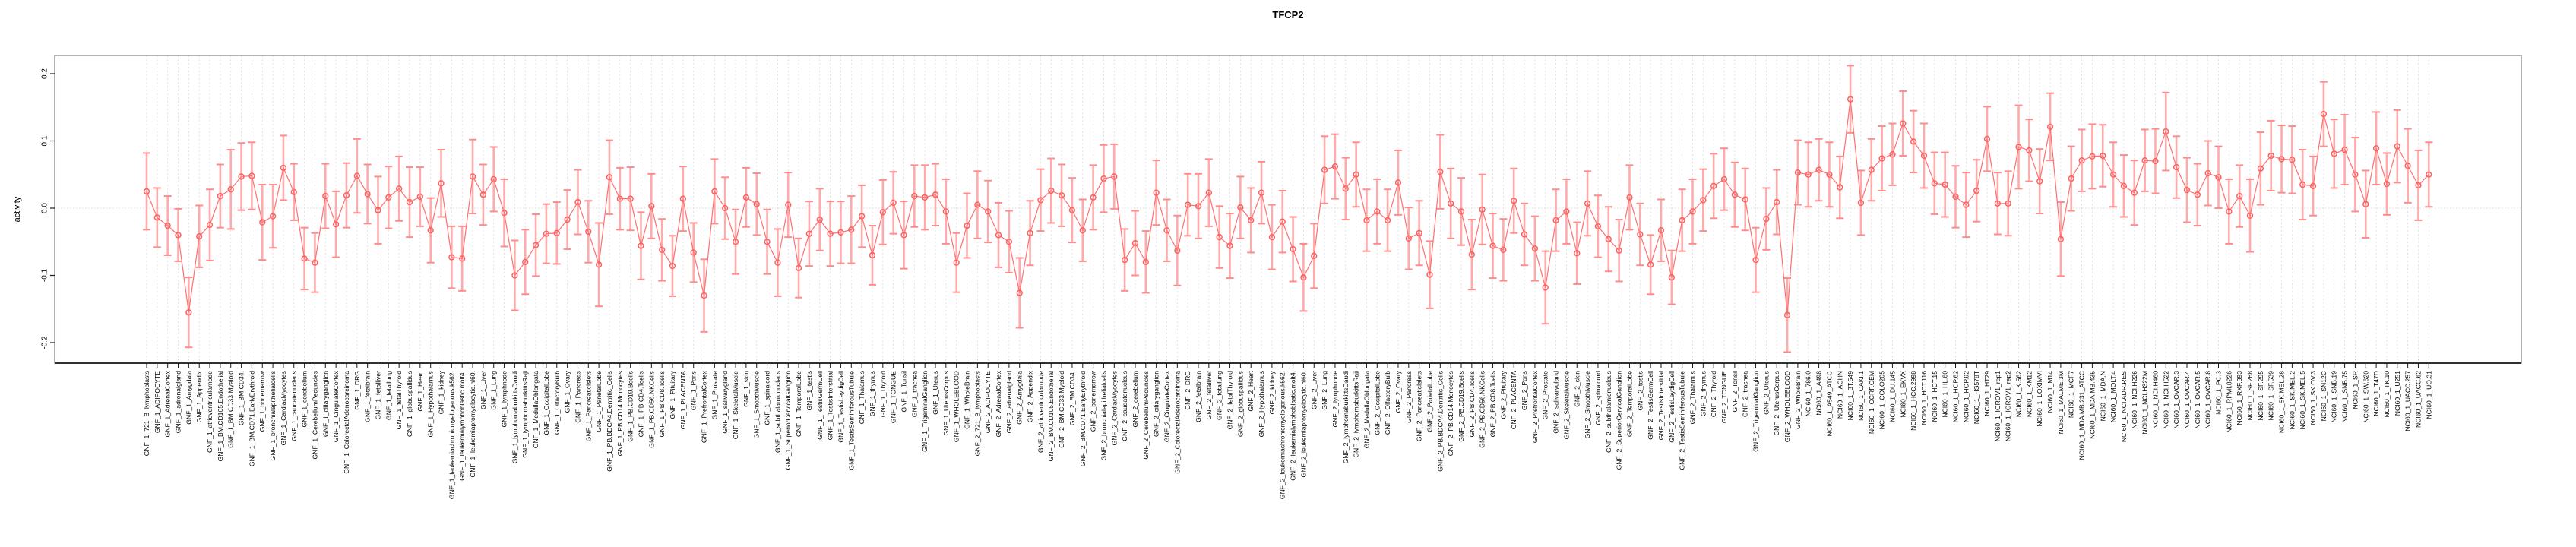 This screenshot has height=547, width=2576. What do you see at coordinates (2418, 399) in the screenshot?
I see `x-tick-label: NCI60_1_UACC.62` at bounding box center [2418, 399].